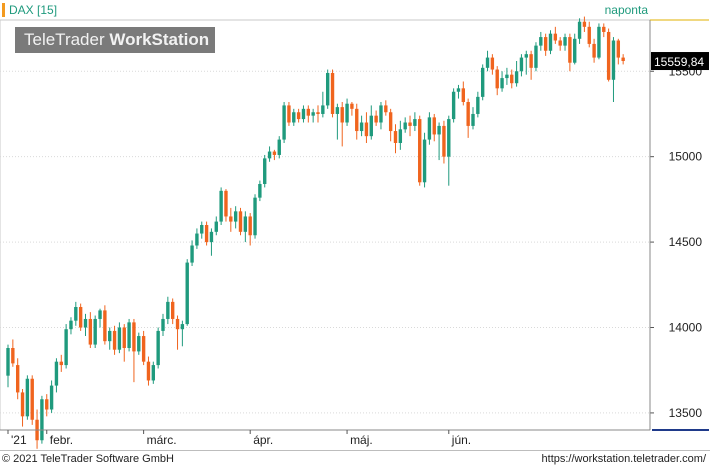 This screenshot has width=710, height=468. I want to click on footer-url: https://workstation.teletrader.com/, so click(623, 459).